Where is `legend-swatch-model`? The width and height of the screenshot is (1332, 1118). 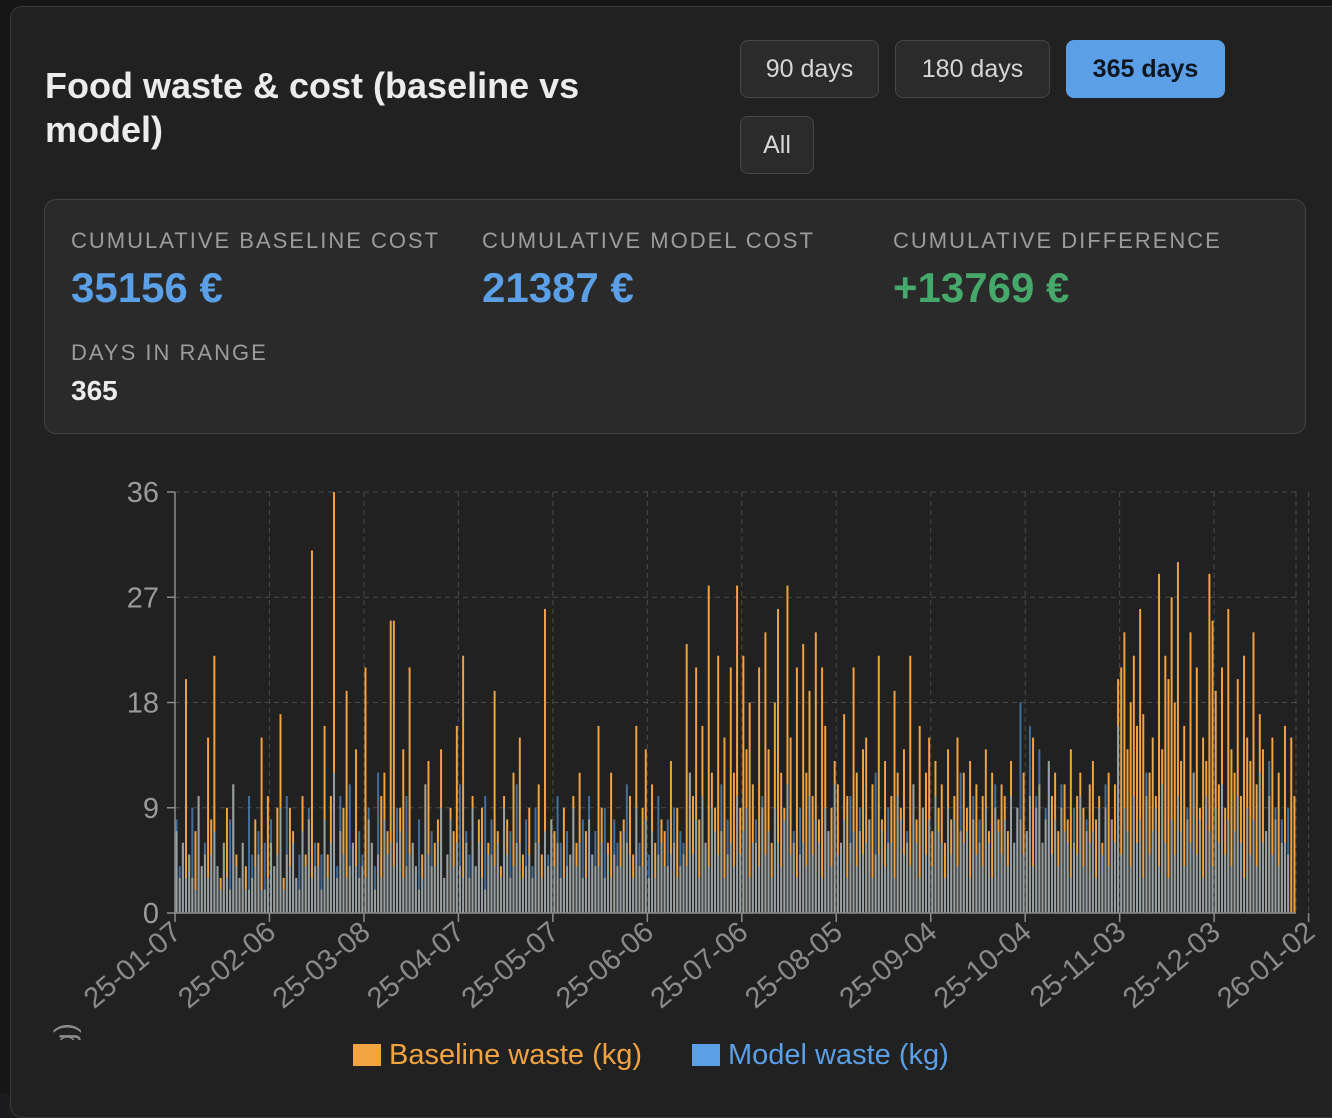
legend-swatch-model is located at coordinates (706, 1055).